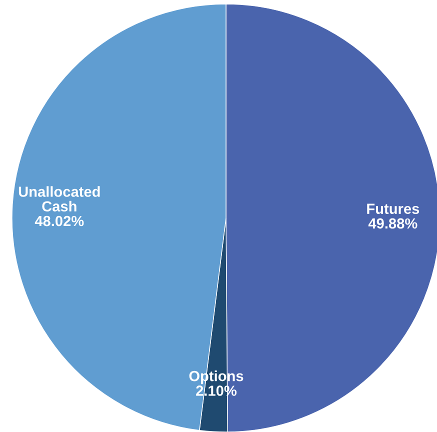 Image resolution: width=437 pixels, height=432 pixels. Describe the element at coordinates (59, 199) in the screenshot. I see `slice-label: Unallocated Cash` at that location.